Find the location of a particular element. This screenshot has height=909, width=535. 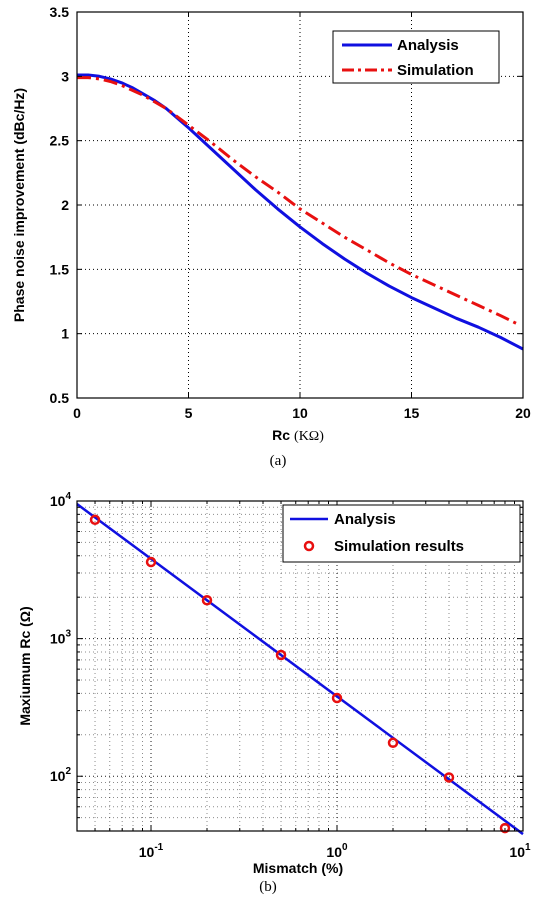

plot-a-x-tick-label: 20 is located at coordinates (523, 413).